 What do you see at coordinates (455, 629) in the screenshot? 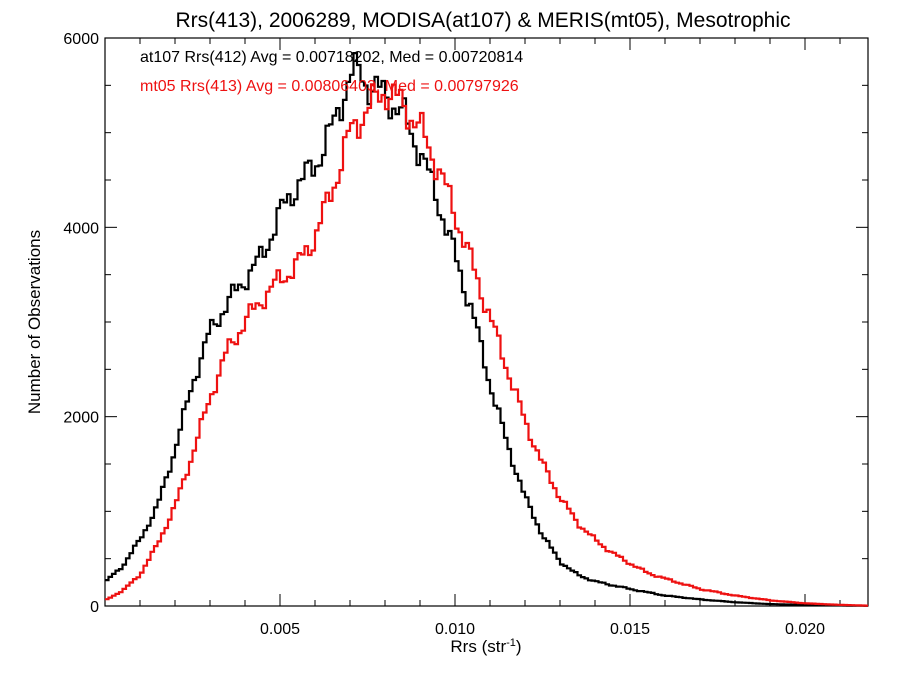
I see `x-tick-label: 0.010` at bounding box center [455, 629].